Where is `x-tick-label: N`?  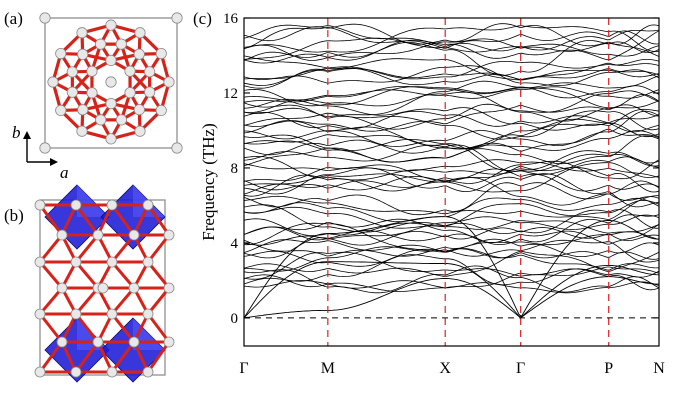
x-tick-label: N is located at coordinates (659, 368).